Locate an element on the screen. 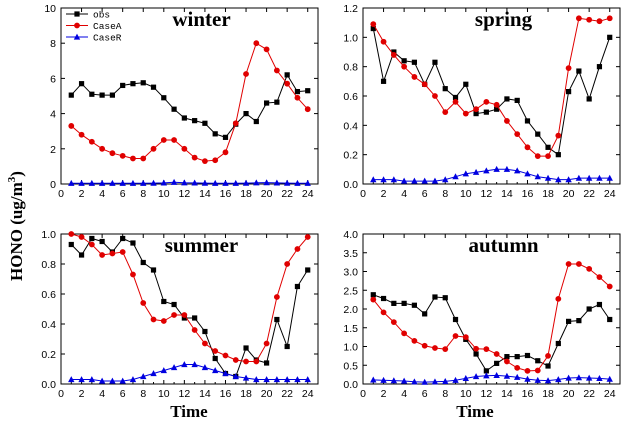 The image size is (626, 430). x-tick-label: 20 is located at coordinates (569, 394).